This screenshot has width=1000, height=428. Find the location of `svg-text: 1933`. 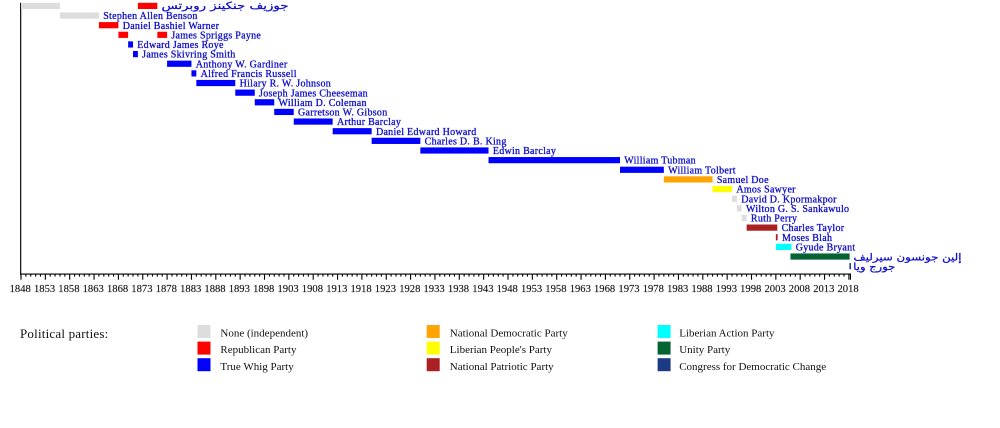

svg-text: 1933 is located at coordinates (434, 289).